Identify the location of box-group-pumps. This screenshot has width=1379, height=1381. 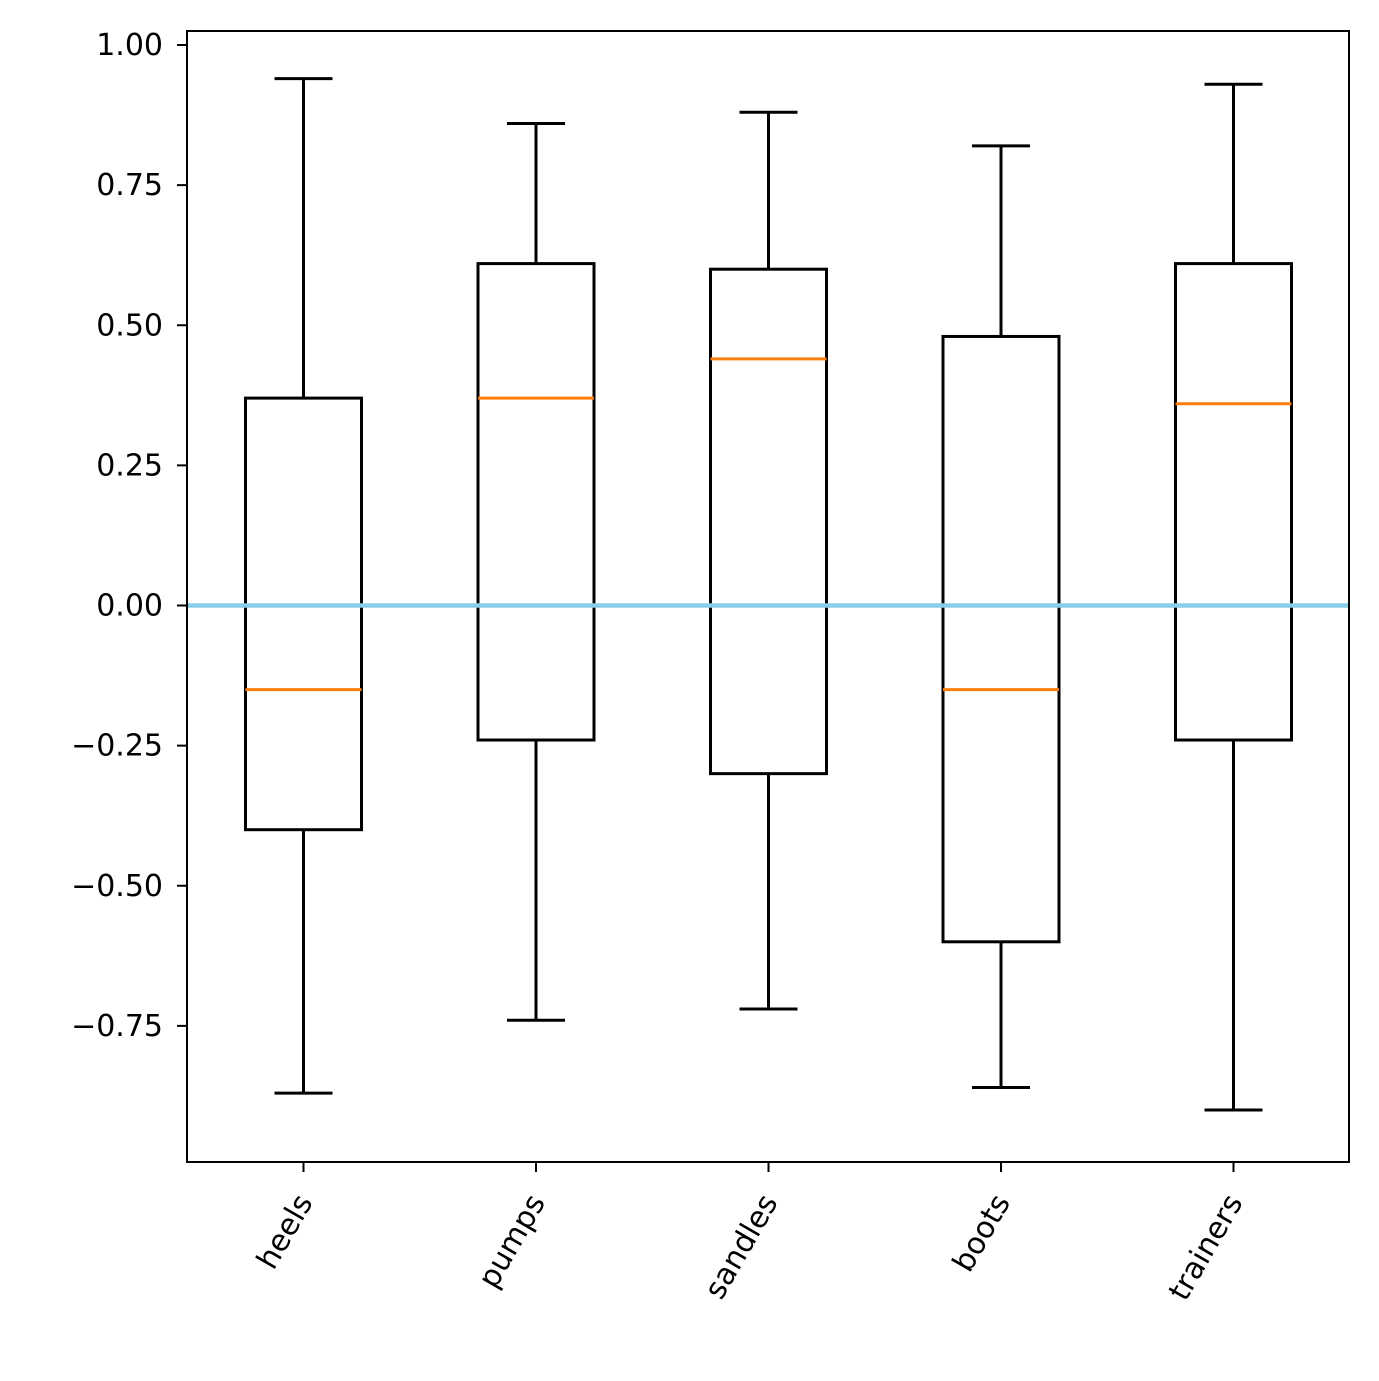
(536, 571).